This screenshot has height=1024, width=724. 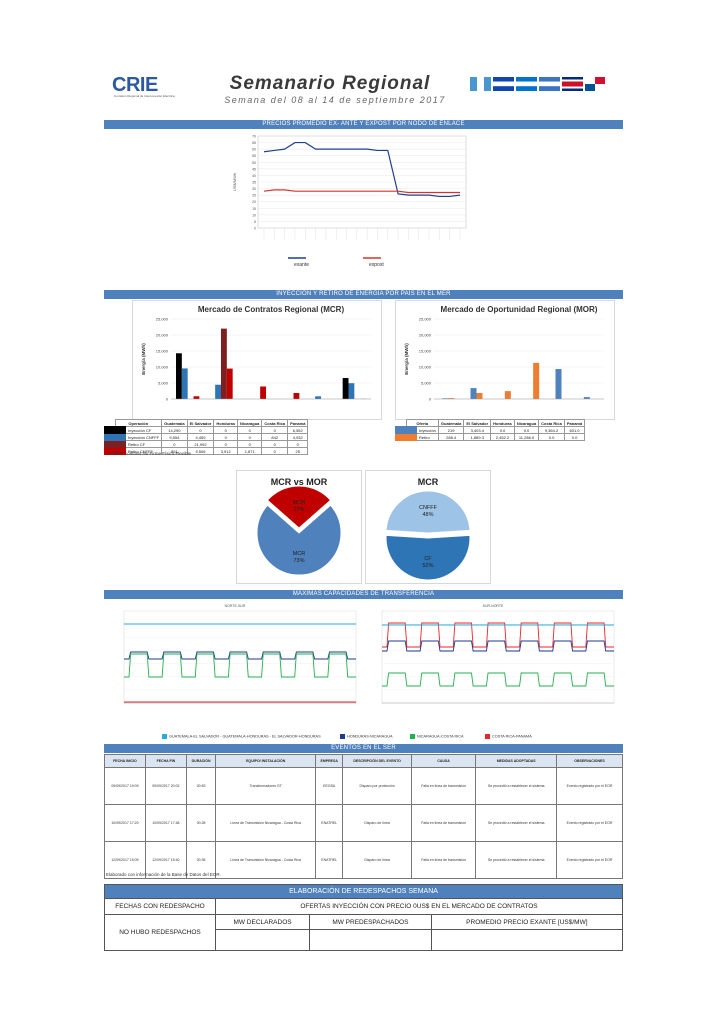 What do you see at coordinates (526, 84) in the screenshot?
I see `flag-honduras-icon` at bounding box center [526, 84].